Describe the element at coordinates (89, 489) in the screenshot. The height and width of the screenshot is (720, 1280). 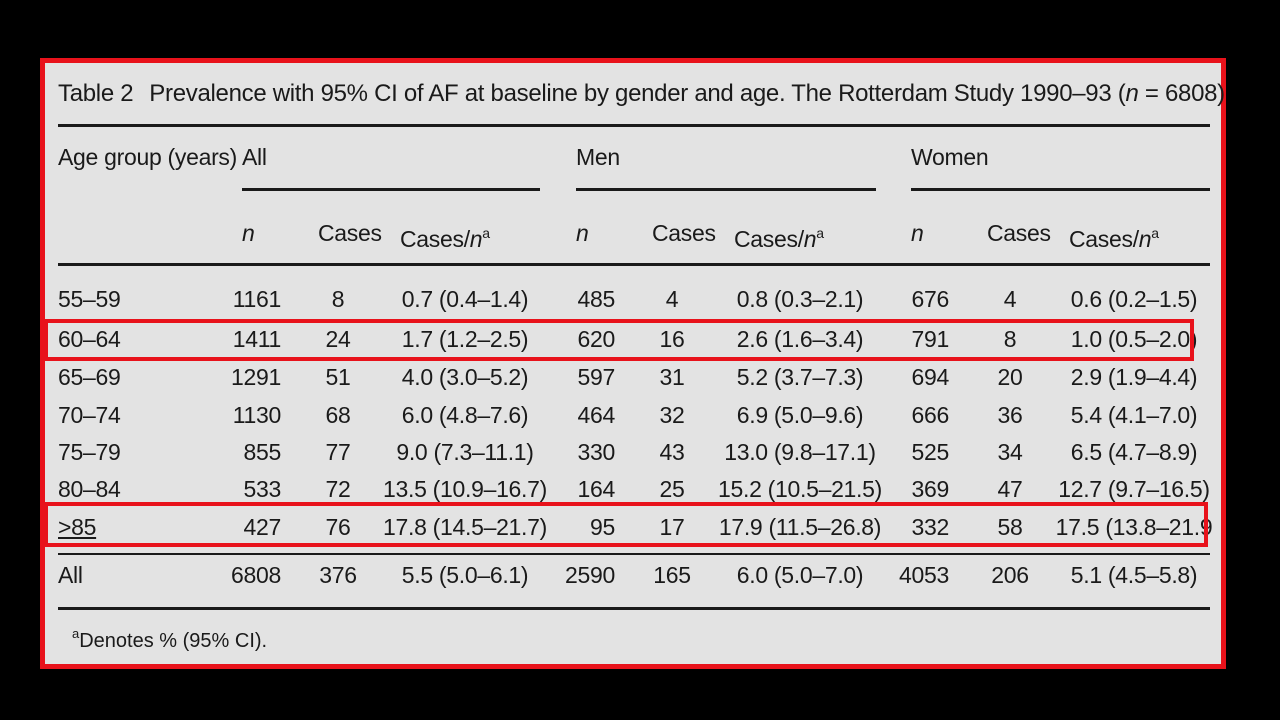
I see `age-group-cell-80-84: 80–84` at that location.